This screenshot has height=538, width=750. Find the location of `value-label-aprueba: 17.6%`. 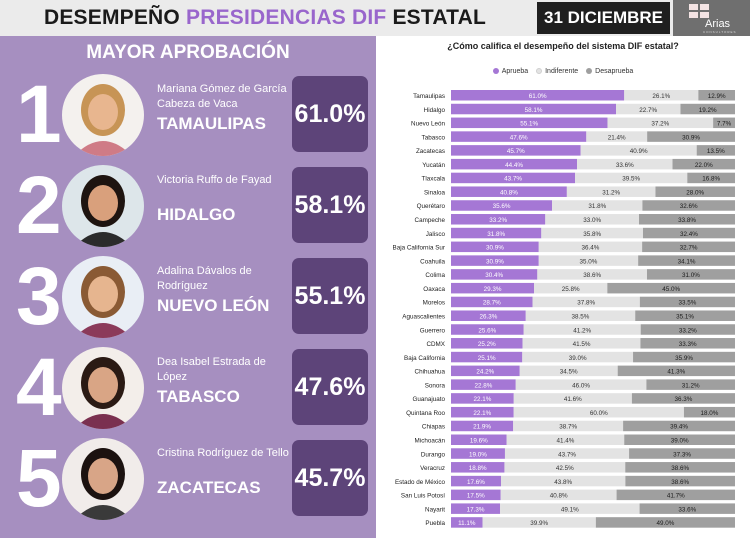

value-label-aprueba: 17.6% is located at coordinates (476, 482).